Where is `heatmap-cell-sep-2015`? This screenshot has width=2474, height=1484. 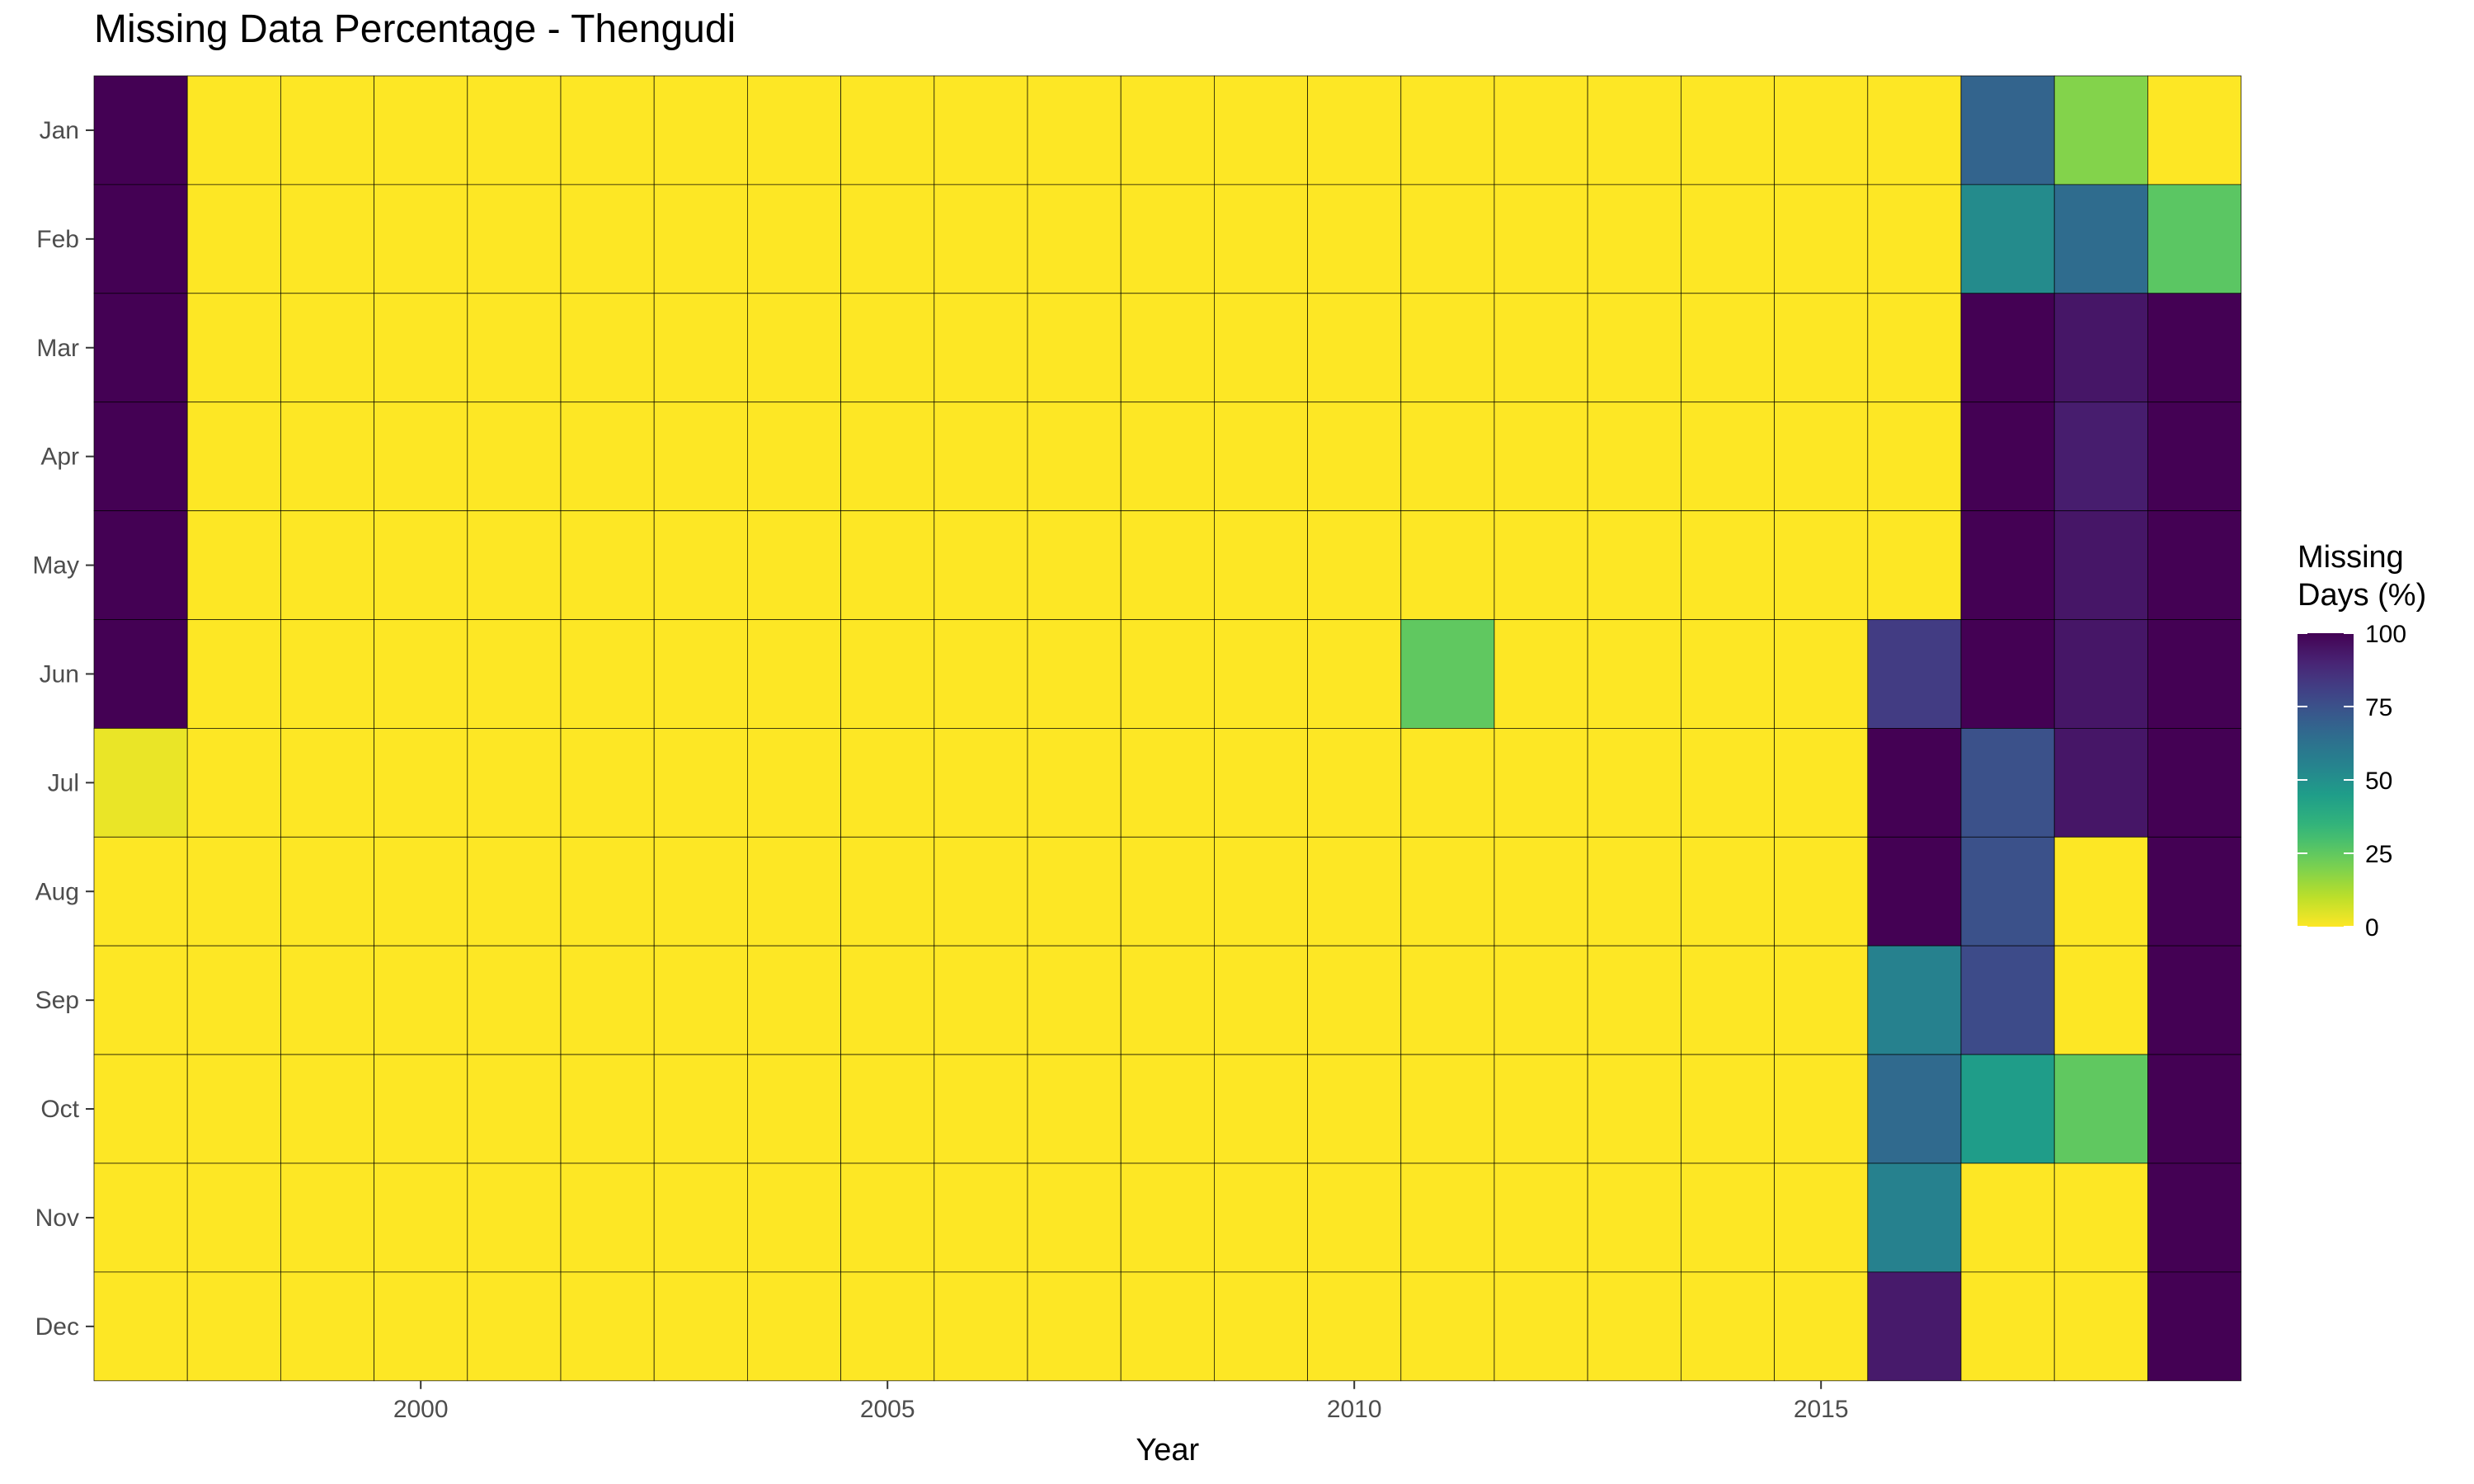 heatmap-cell-sep-2015 is located at coordinates (1821, 1000).